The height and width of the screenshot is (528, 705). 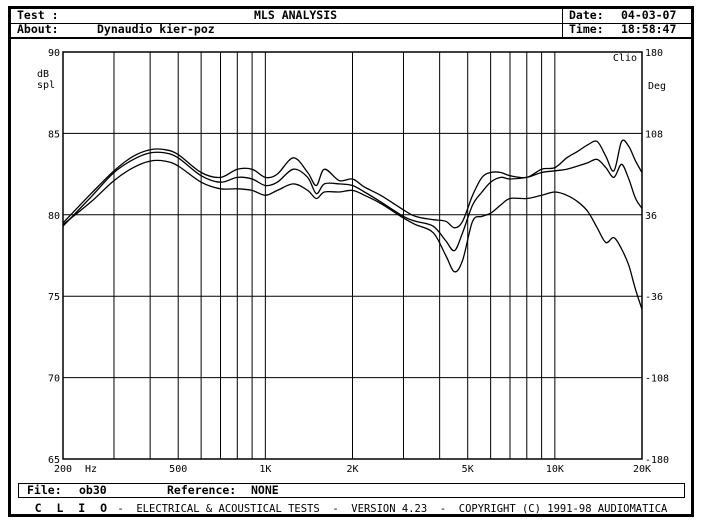 What do you see at coordinates (54, 460) in the screenshot?
I see `y-tick-label: 65` at bounding box center [54, 460].